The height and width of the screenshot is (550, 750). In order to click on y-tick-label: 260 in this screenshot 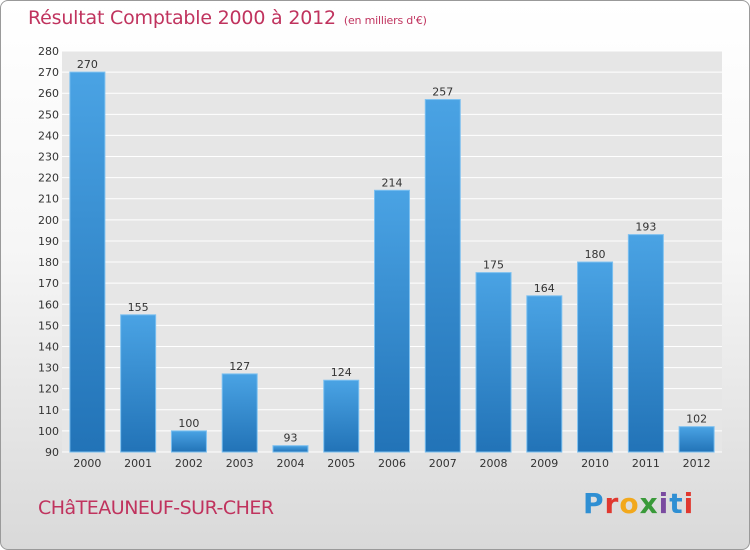, I will do `click(48, 93)`.